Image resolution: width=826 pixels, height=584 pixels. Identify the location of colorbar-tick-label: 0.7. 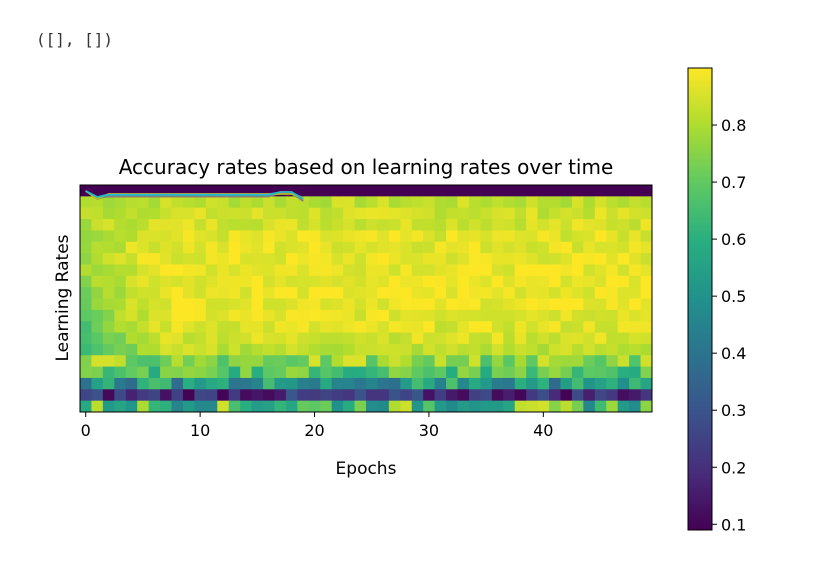
(733, 182).